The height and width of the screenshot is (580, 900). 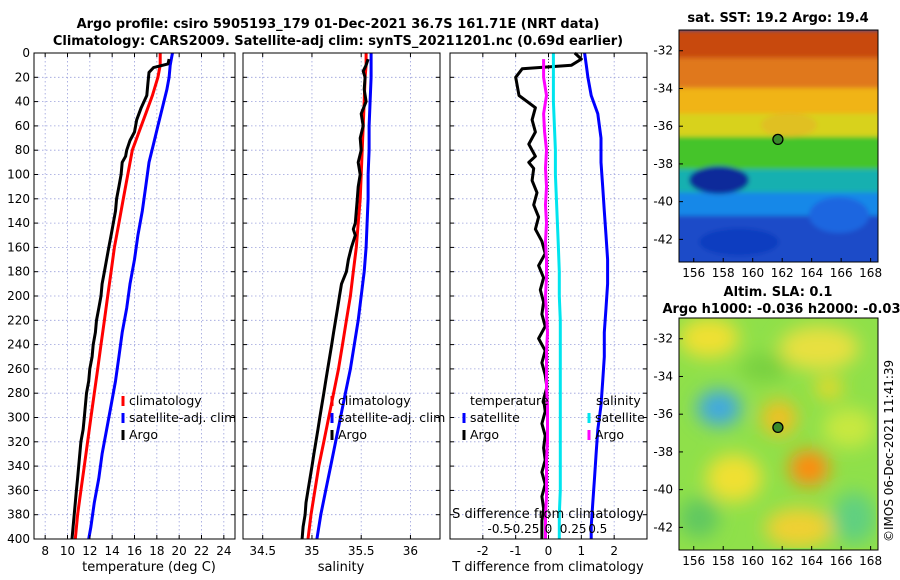 I want to click on xtick-label: 10, so click(x=67, y=551).